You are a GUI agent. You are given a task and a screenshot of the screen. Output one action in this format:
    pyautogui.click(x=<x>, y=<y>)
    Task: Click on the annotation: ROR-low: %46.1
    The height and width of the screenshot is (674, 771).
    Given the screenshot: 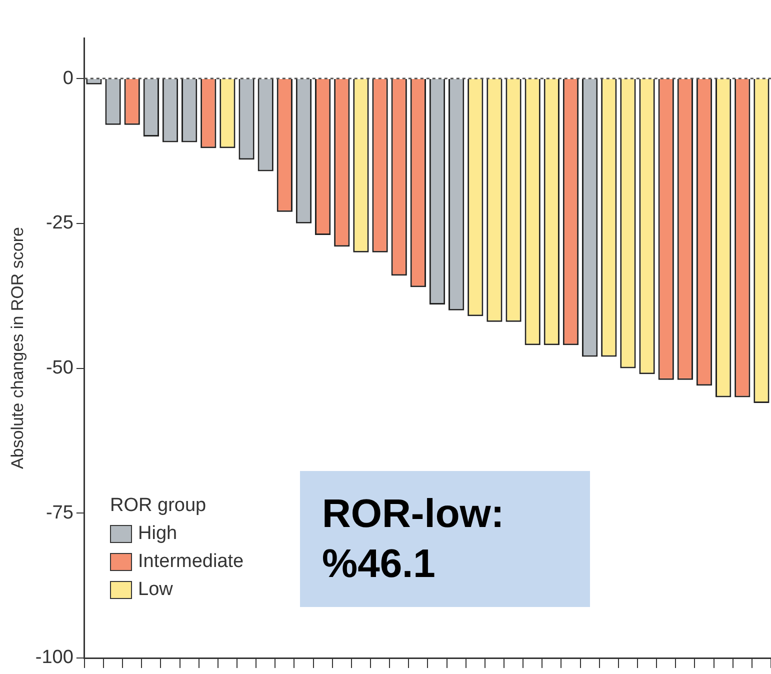 What is the action you would take?
    pyautogui.click(x=445, y=539)
    